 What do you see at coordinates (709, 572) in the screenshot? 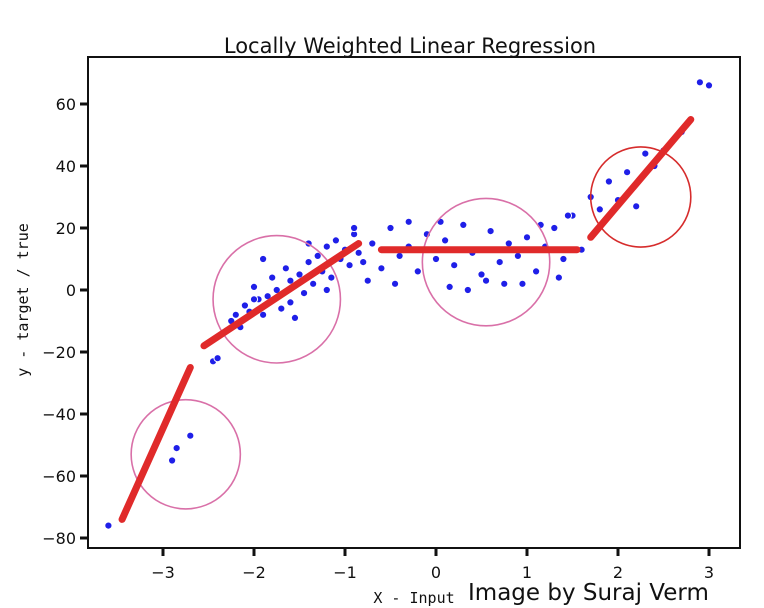
I see `x-tick-label: 3` at bounding box center [709, 572].